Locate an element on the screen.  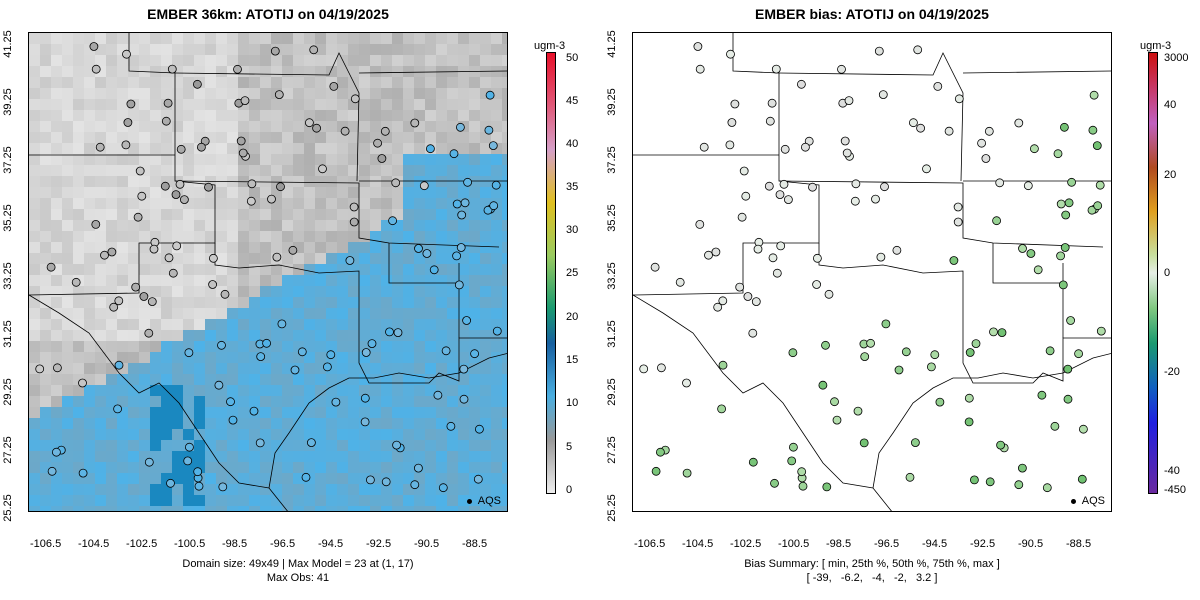
left-xtick: -96.5 is located at coordinates (283, 544).